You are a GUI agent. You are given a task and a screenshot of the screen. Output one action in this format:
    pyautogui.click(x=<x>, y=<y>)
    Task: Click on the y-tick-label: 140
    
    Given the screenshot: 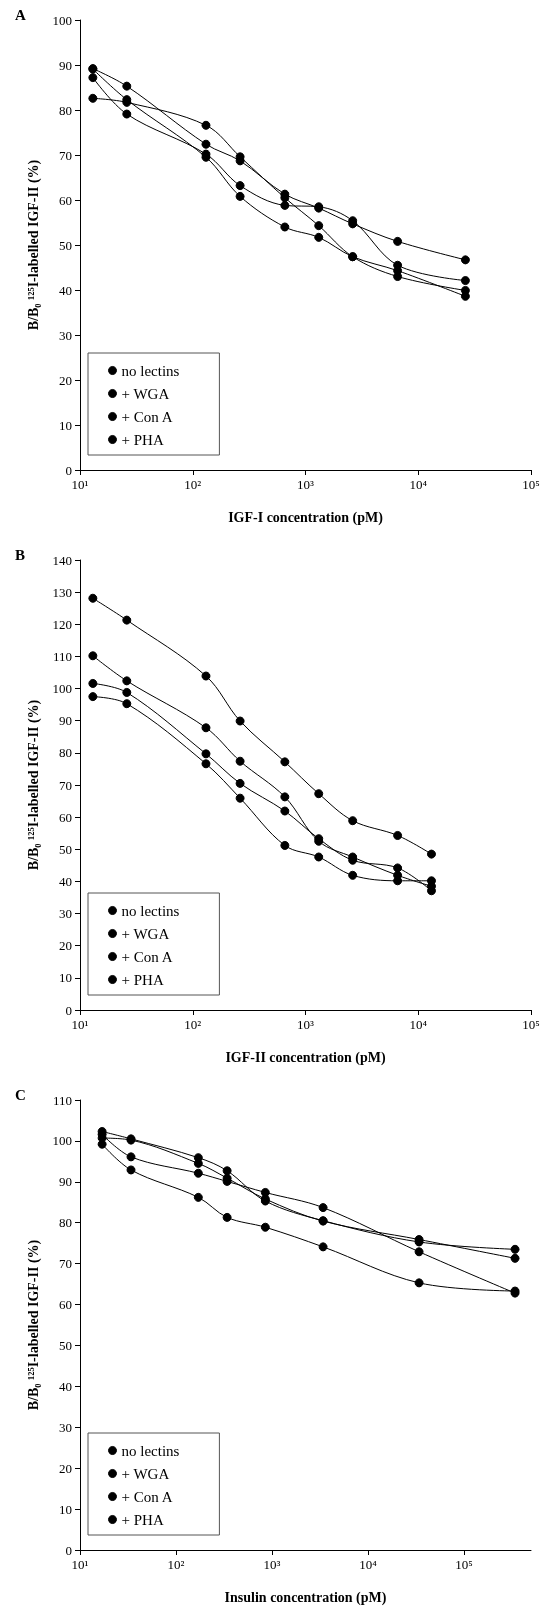 What is the action you would take?
    pyautogui.click(x=62, y=560)
    